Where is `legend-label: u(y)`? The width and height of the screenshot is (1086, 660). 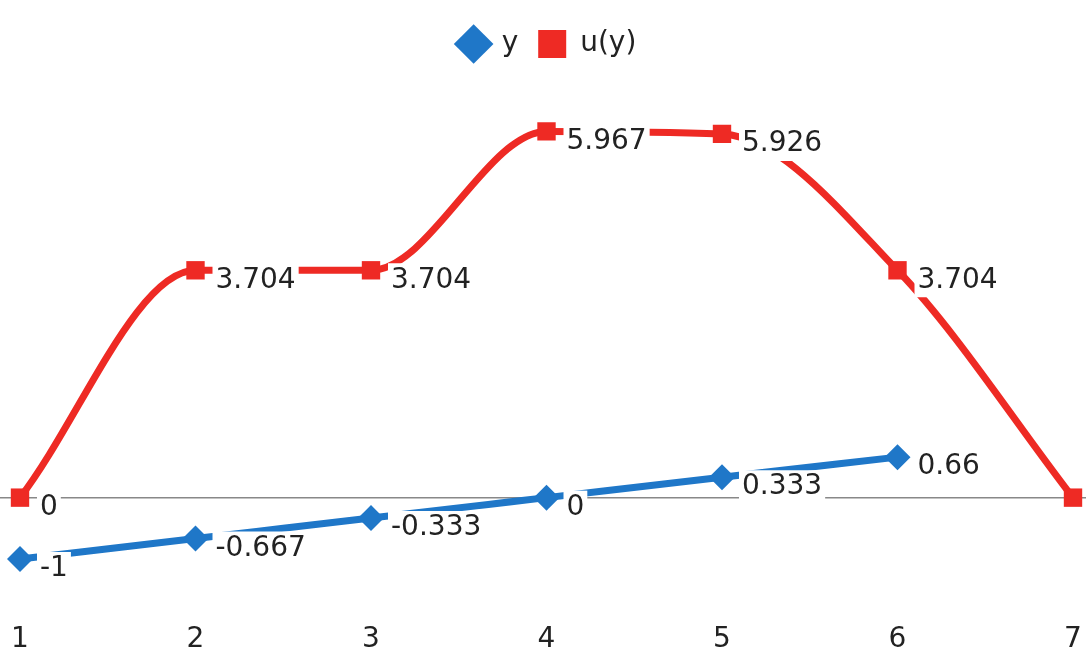 legend-label: u(y) is located at coordinates (608, 42).